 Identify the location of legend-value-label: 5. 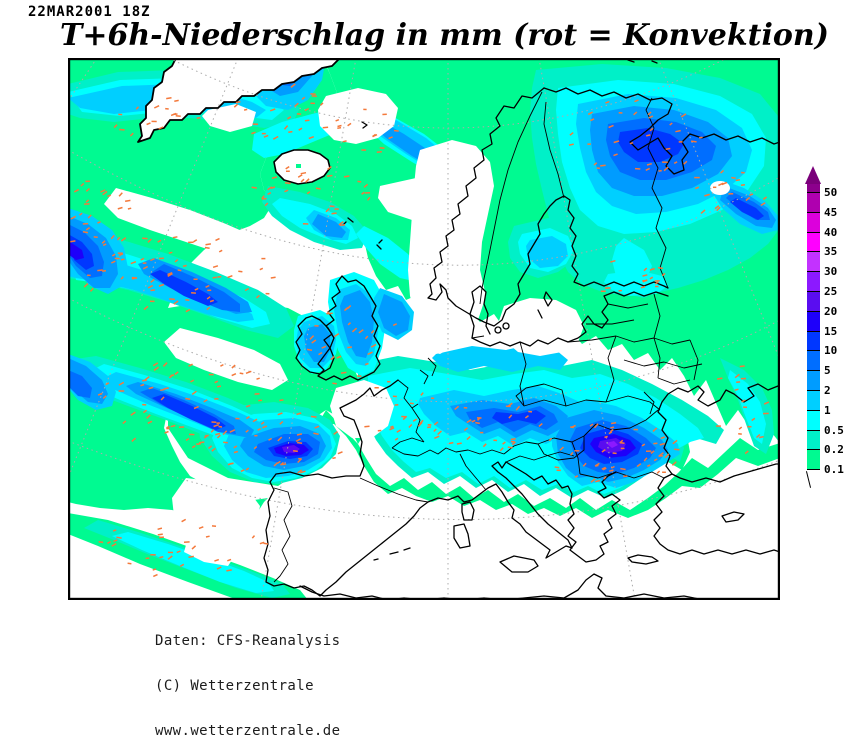
(827, 370).